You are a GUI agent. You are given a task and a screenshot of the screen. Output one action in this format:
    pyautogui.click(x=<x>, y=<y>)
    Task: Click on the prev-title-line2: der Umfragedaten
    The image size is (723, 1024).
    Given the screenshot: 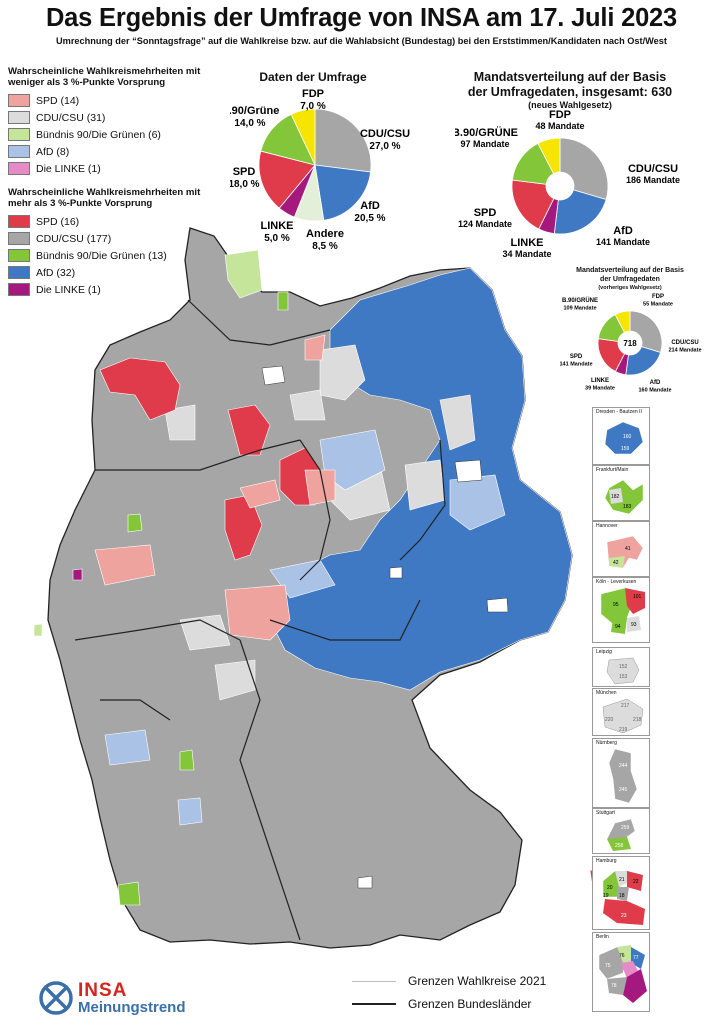 What is the action you would take?
    pyautogui.click(x=630, y=279)
    